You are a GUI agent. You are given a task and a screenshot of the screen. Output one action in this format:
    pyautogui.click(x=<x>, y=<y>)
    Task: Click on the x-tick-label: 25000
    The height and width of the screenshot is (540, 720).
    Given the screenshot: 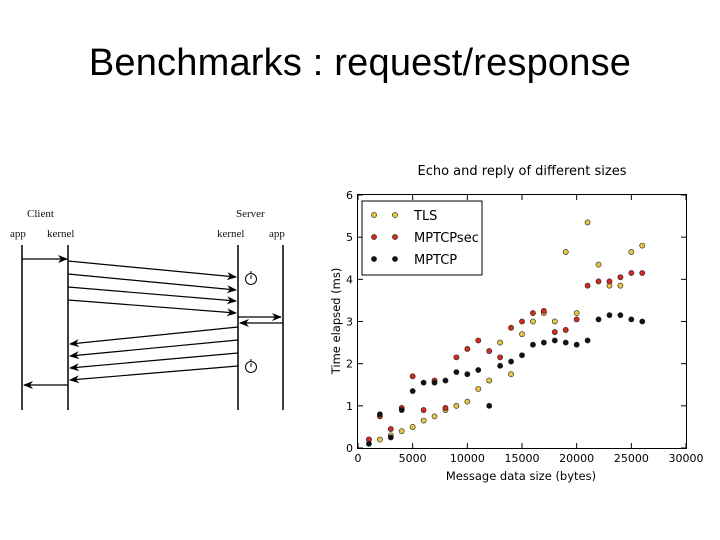 What is the action you would take?
    pyautogui.click(x=631, y=458)
    